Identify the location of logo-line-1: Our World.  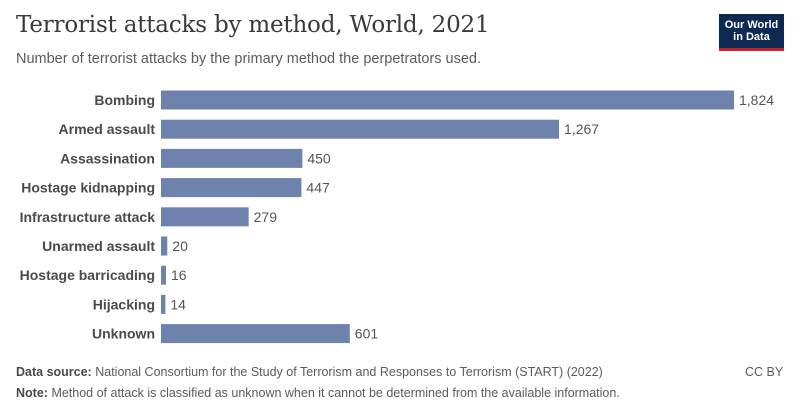
(751, 25).